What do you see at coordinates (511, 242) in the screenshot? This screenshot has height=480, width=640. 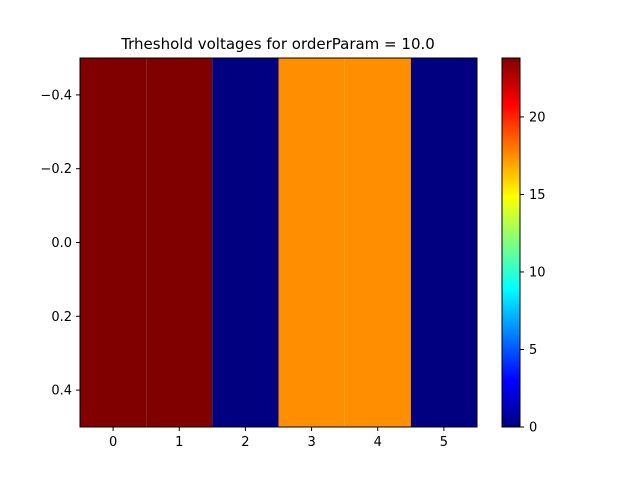 I see `colorbar` at bounding box center [511, 242].